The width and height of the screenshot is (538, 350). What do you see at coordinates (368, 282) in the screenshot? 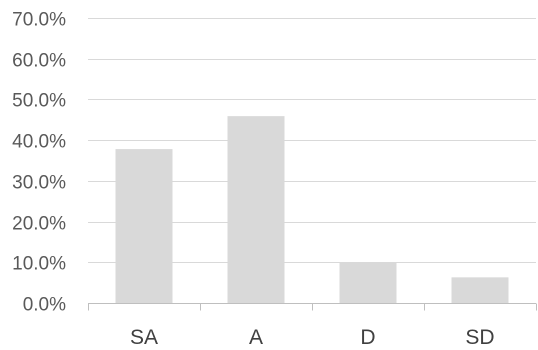
I see `bar-d` at bounding box center [368, 282].